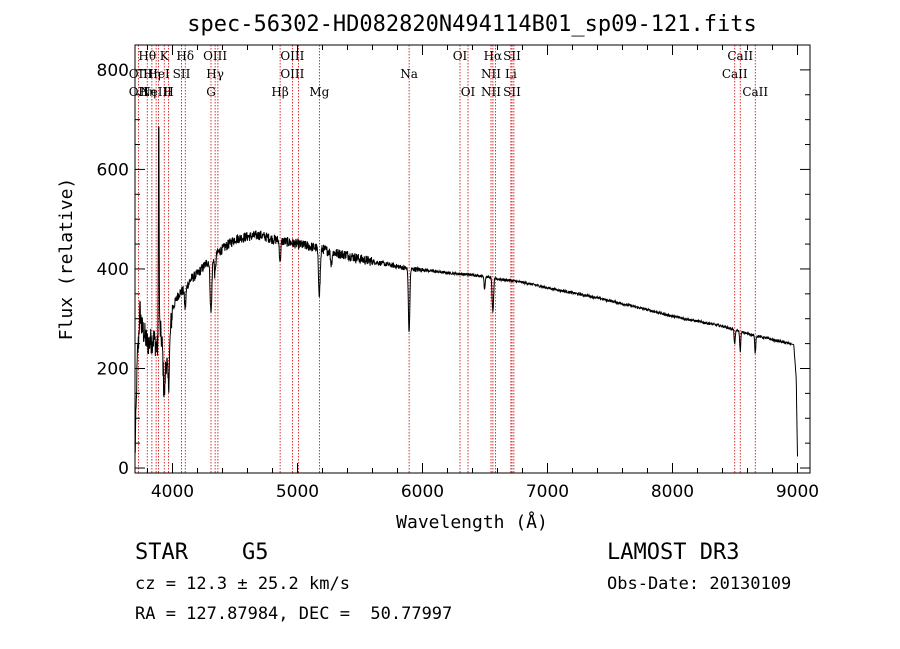  I want to click on survey-name: LAMOST DR3, so click(673, 552).